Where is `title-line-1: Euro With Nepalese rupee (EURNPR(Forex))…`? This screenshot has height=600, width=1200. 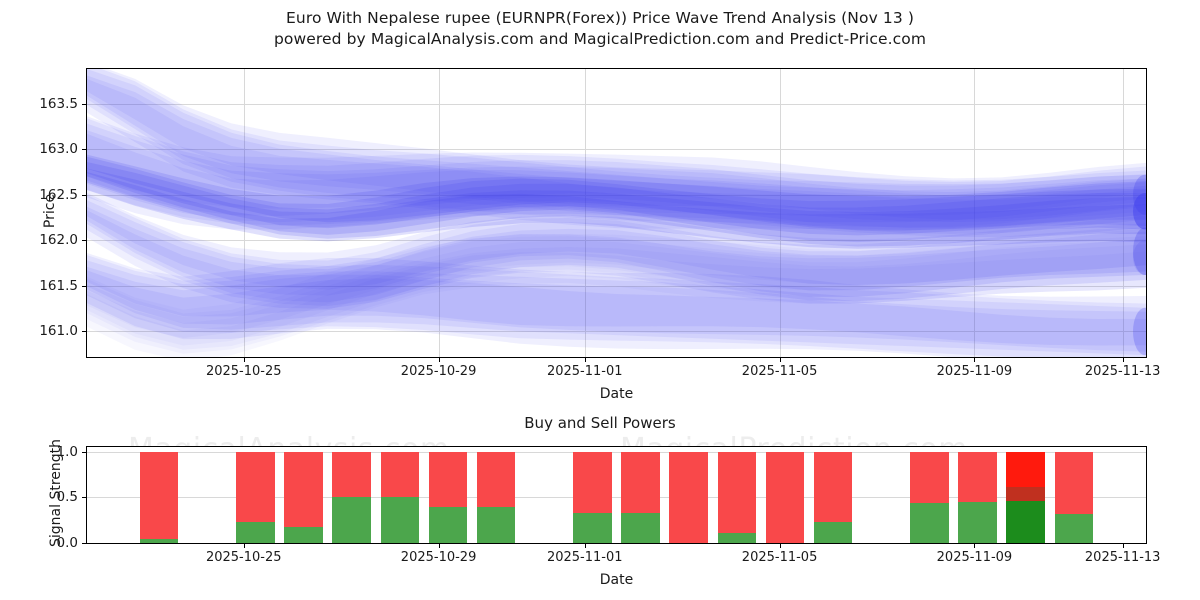 title-line-1: Euro With Nepalese rupee (EURNPR(Forex))… is located at coordinates (600, 18).